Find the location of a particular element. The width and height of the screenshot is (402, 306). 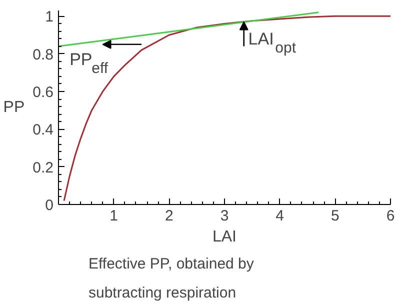

y-tick-label: 0 is located at coordinates (49, 205).